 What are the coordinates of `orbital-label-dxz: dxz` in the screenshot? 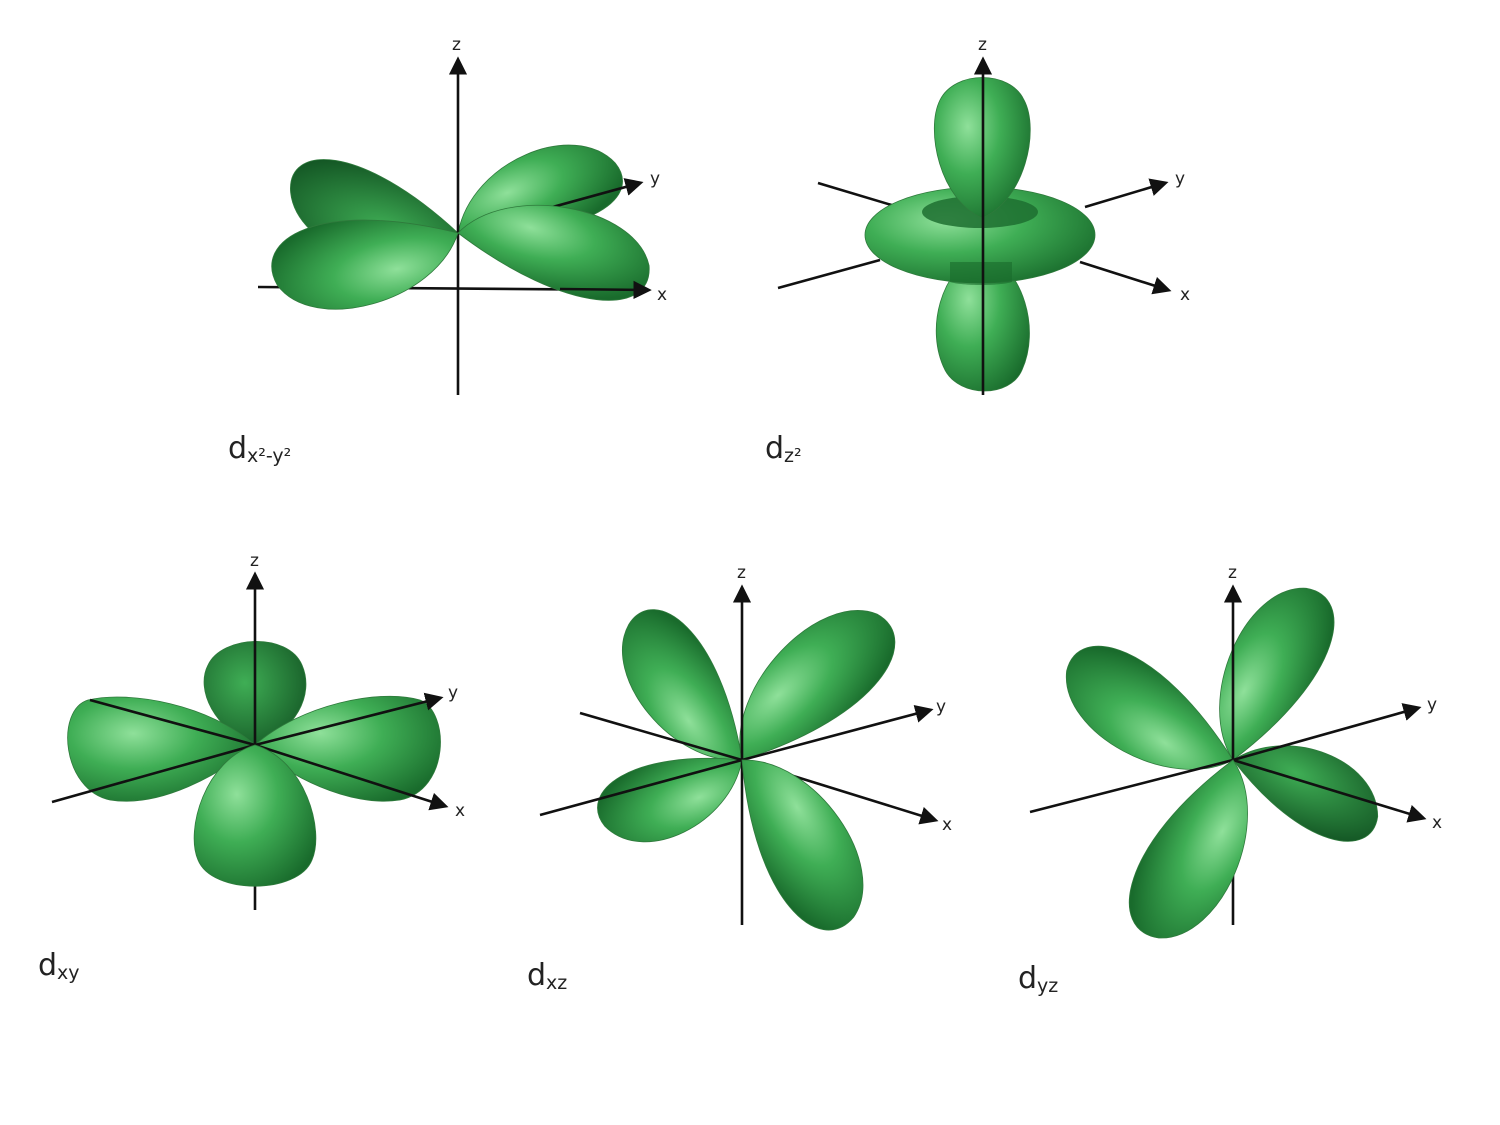 It's located at (547, 976).